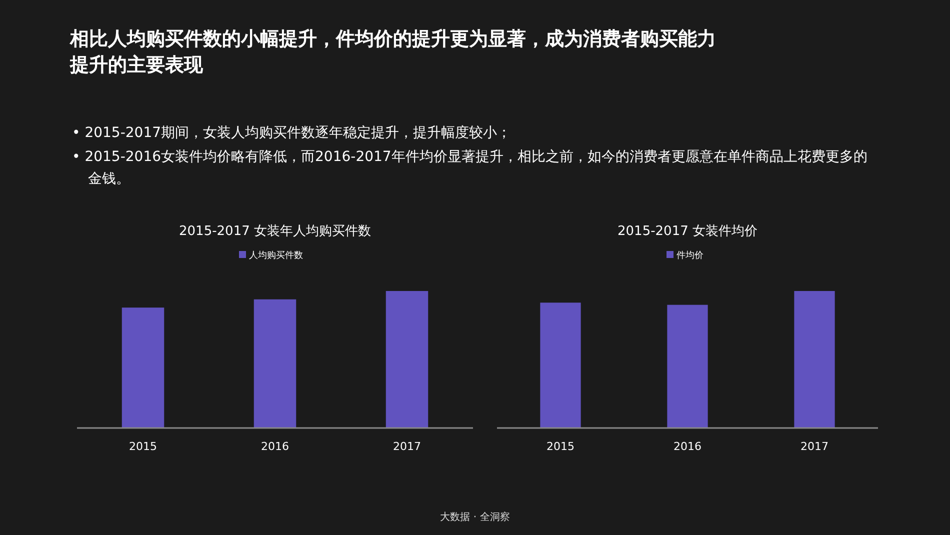 Image resolution: width=950 pixels, height=535 pixels. What do you see at coordinates (276, 255) in the screenshot?
I see `legend-label: 人均购买件数` at bounding box center [276, 255].